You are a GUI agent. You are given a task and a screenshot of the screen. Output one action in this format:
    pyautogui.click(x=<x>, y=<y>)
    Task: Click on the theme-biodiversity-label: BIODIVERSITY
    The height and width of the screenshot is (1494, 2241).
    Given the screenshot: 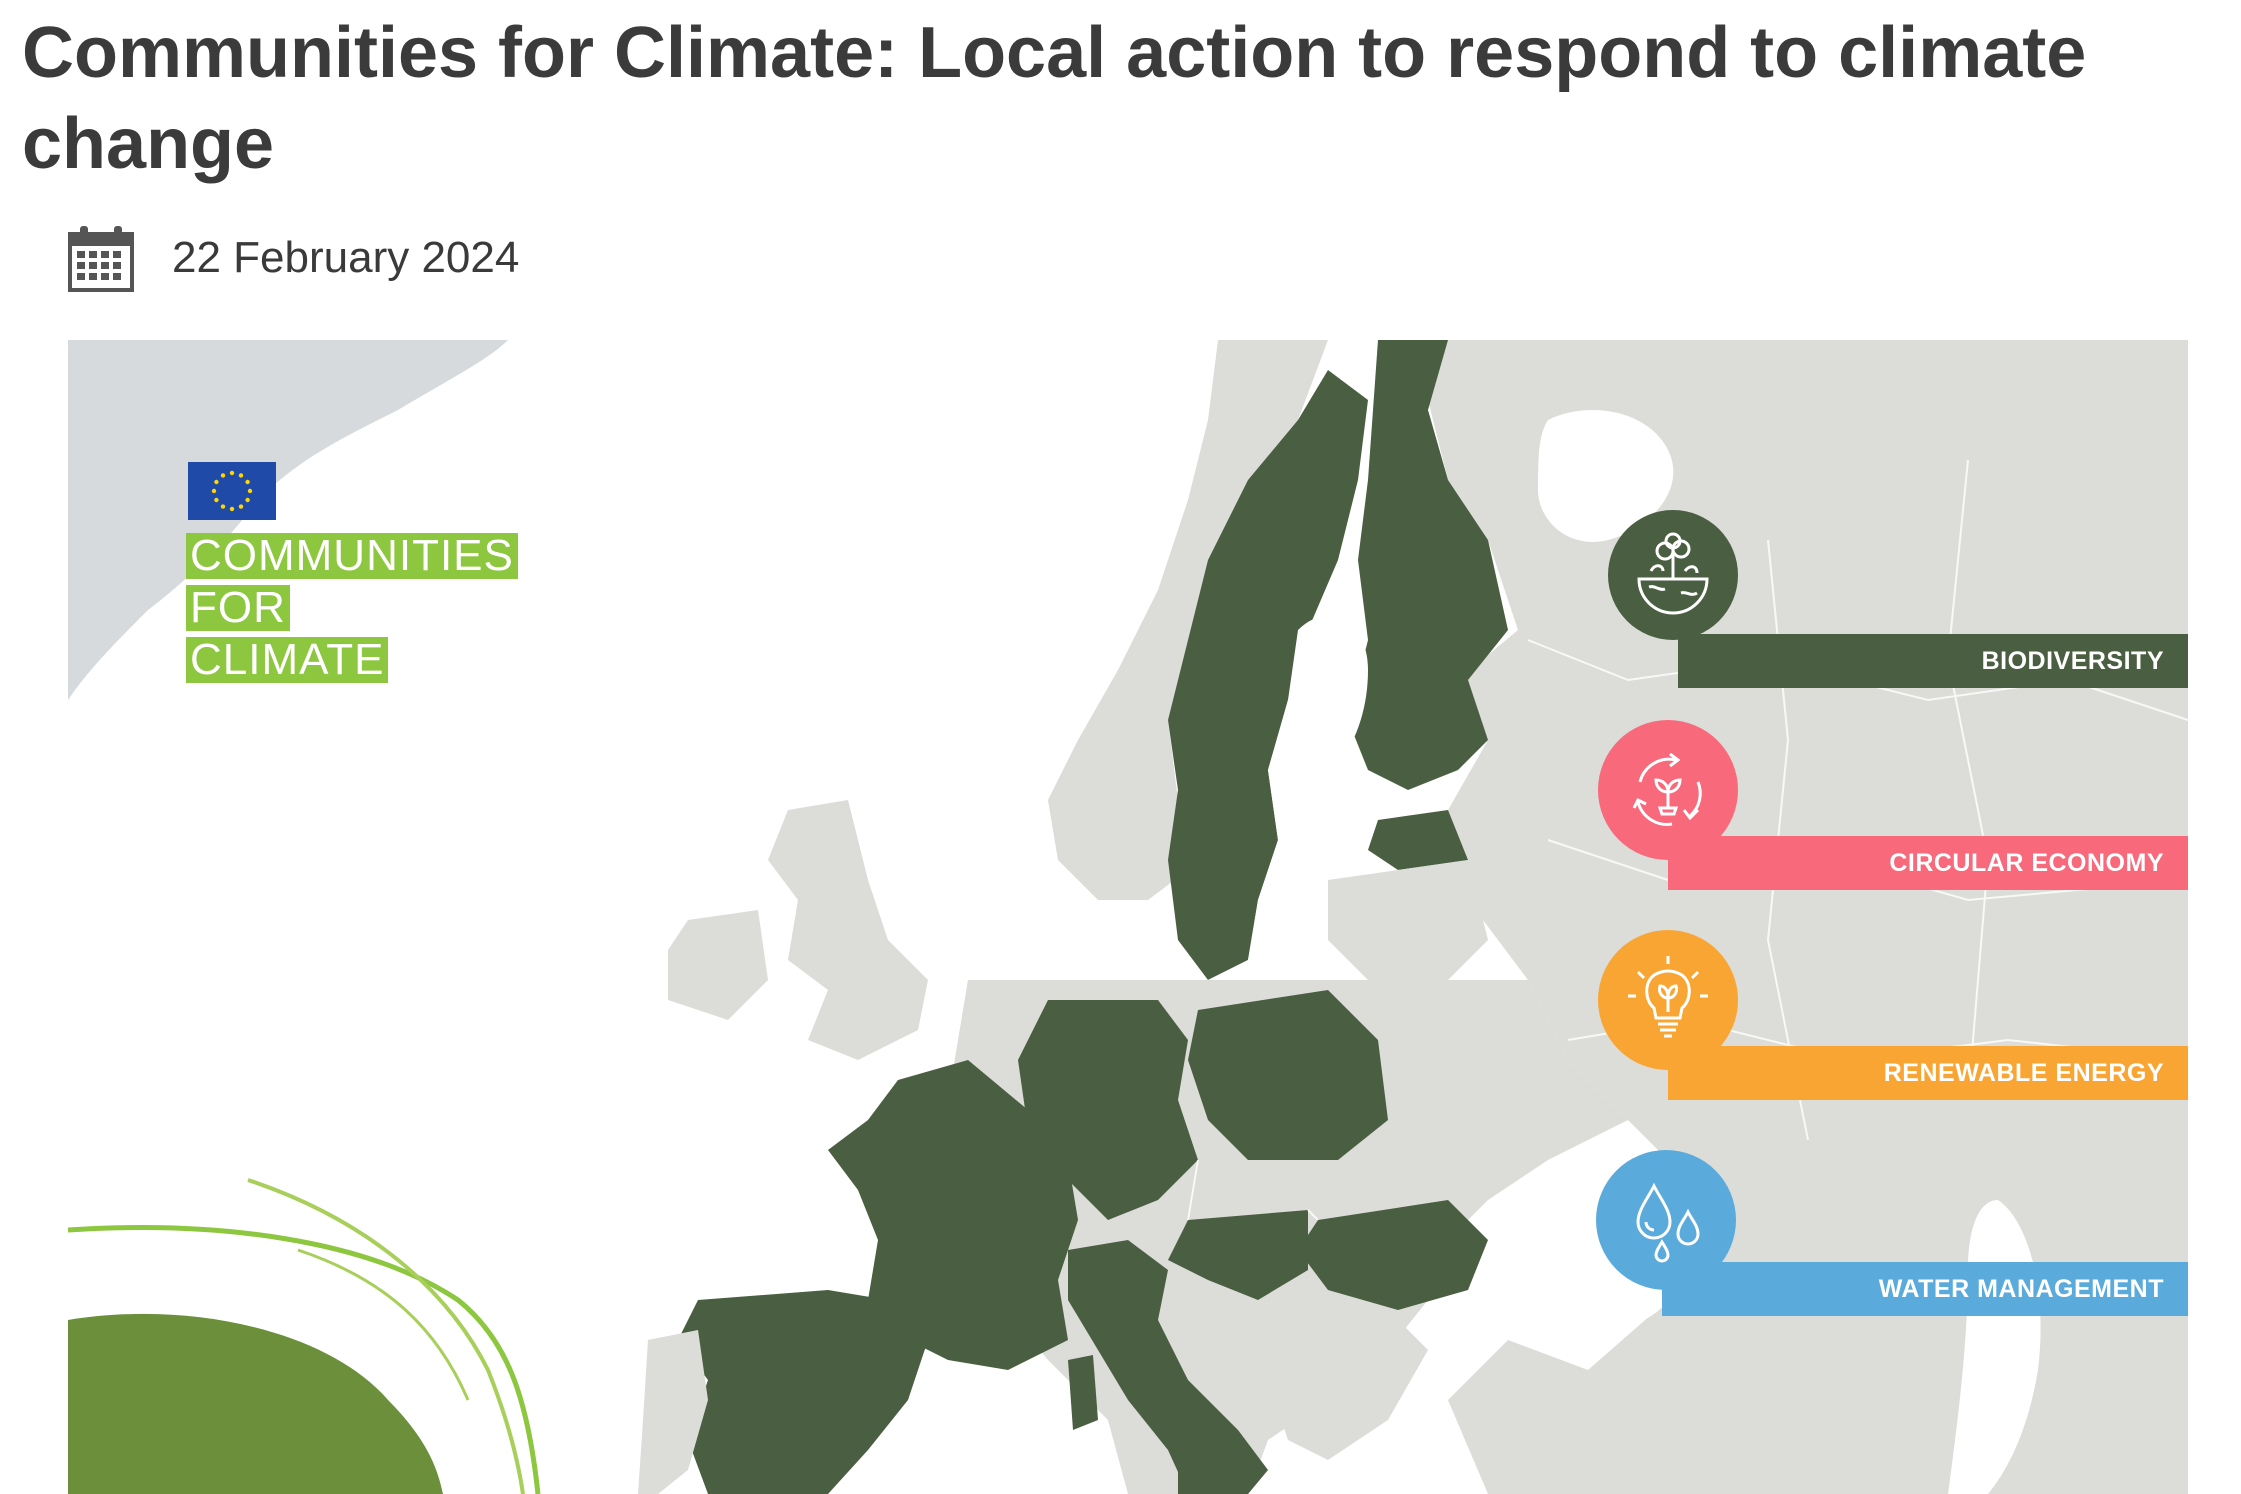 What is the action you would take?
    pyautogui.click(x=2072, y=660)
    